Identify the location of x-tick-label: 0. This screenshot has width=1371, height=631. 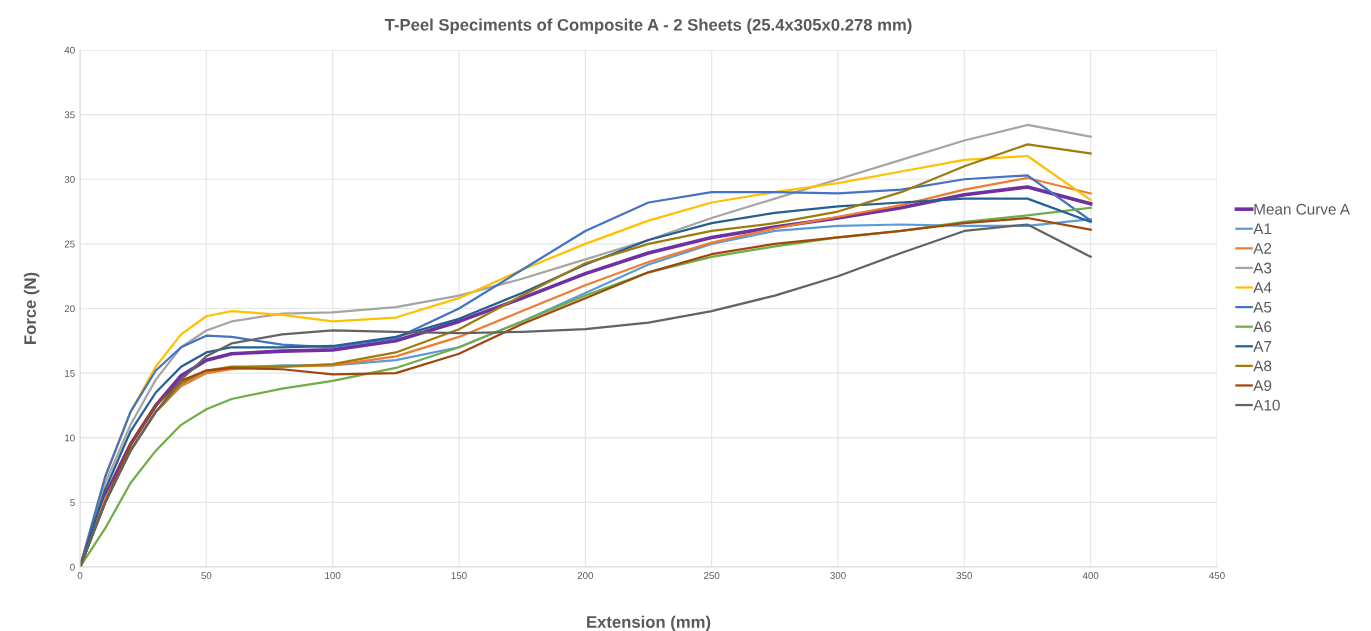
(80, 575).